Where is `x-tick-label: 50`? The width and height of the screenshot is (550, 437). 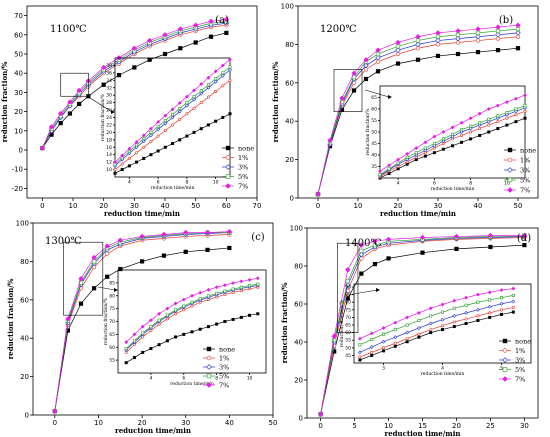
x-tick-label: 50 is located at coordinates (273, 423).